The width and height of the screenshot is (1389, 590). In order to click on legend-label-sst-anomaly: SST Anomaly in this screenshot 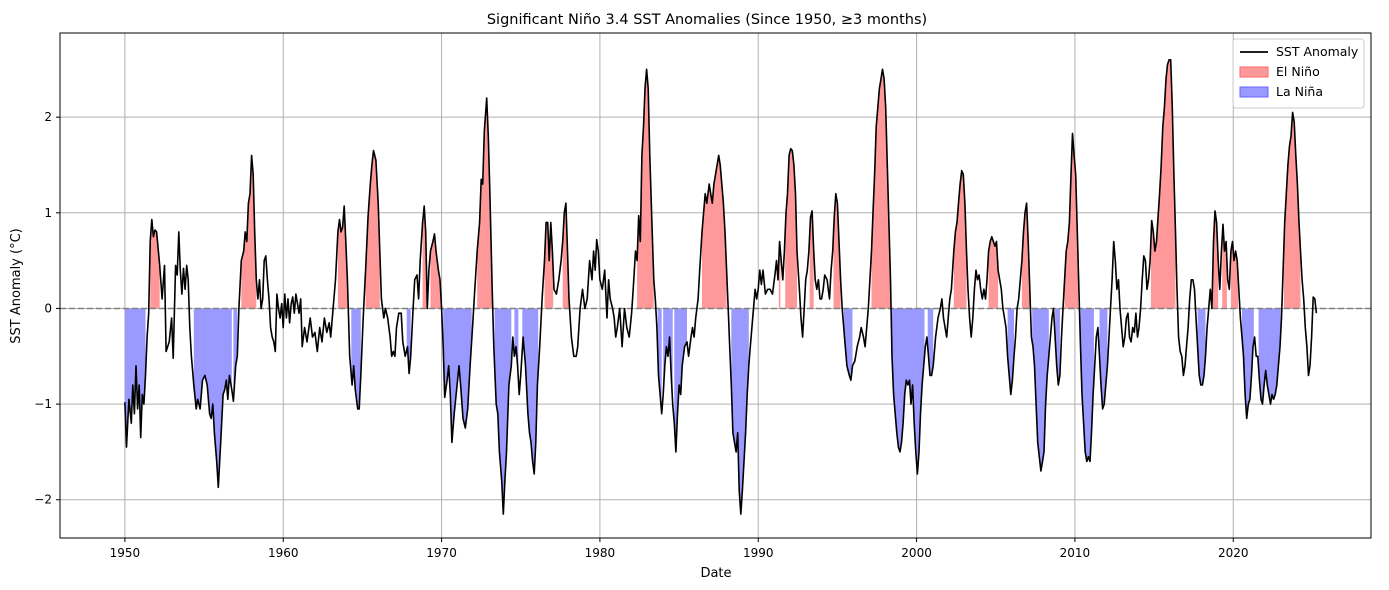, I will do `click(1317, 51)`.